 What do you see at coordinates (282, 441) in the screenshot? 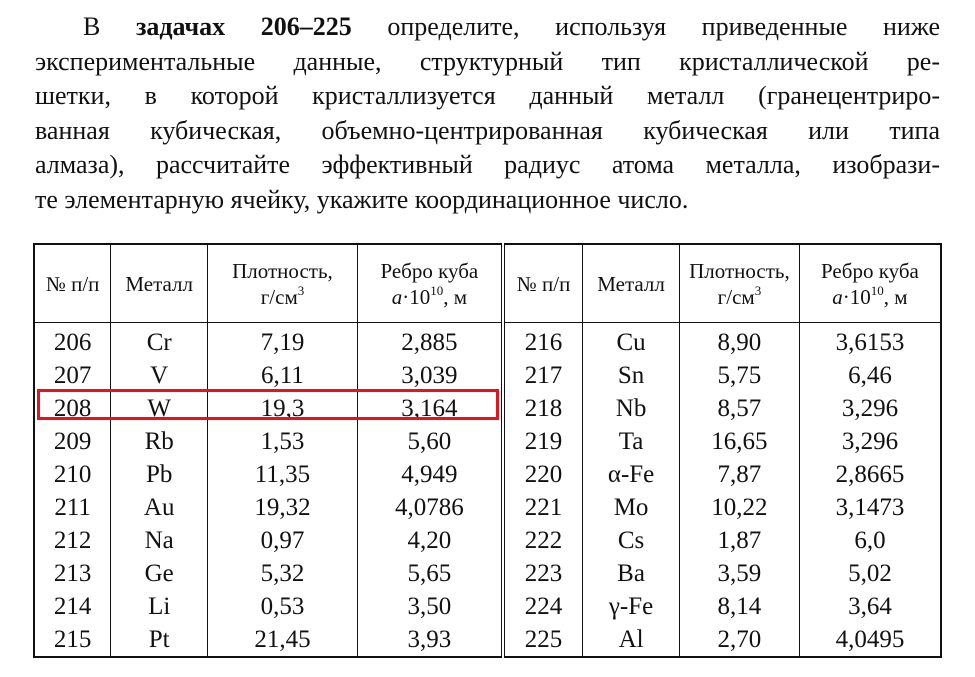
I see `table-cell: 1,53` at bounding box center [282, 441].